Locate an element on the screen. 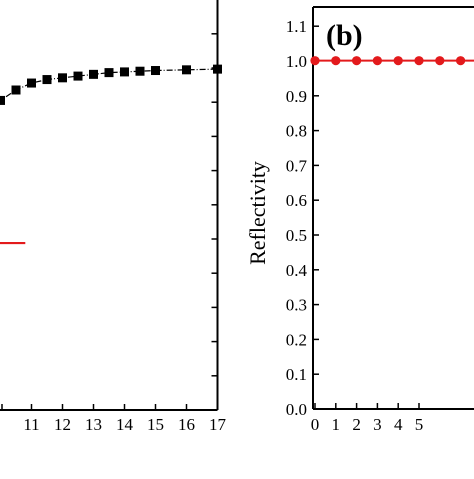 This screenshot has width=474, height=479. panel-a-x-tick-label: 11 is located at coordinates (31, 424).